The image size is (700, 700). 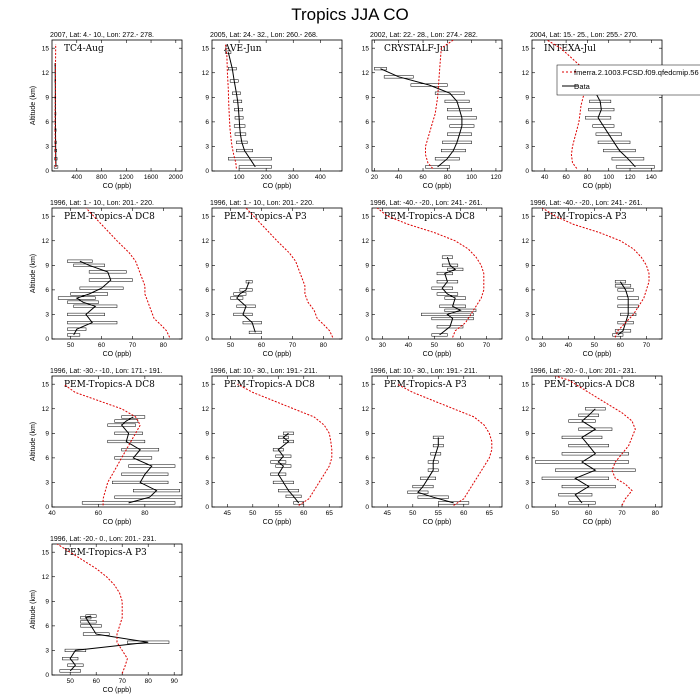 What do you see at coordinates (630, 177) in the screenshot?
I see `x-tick-label: 120` at bounding box center [630, 177].